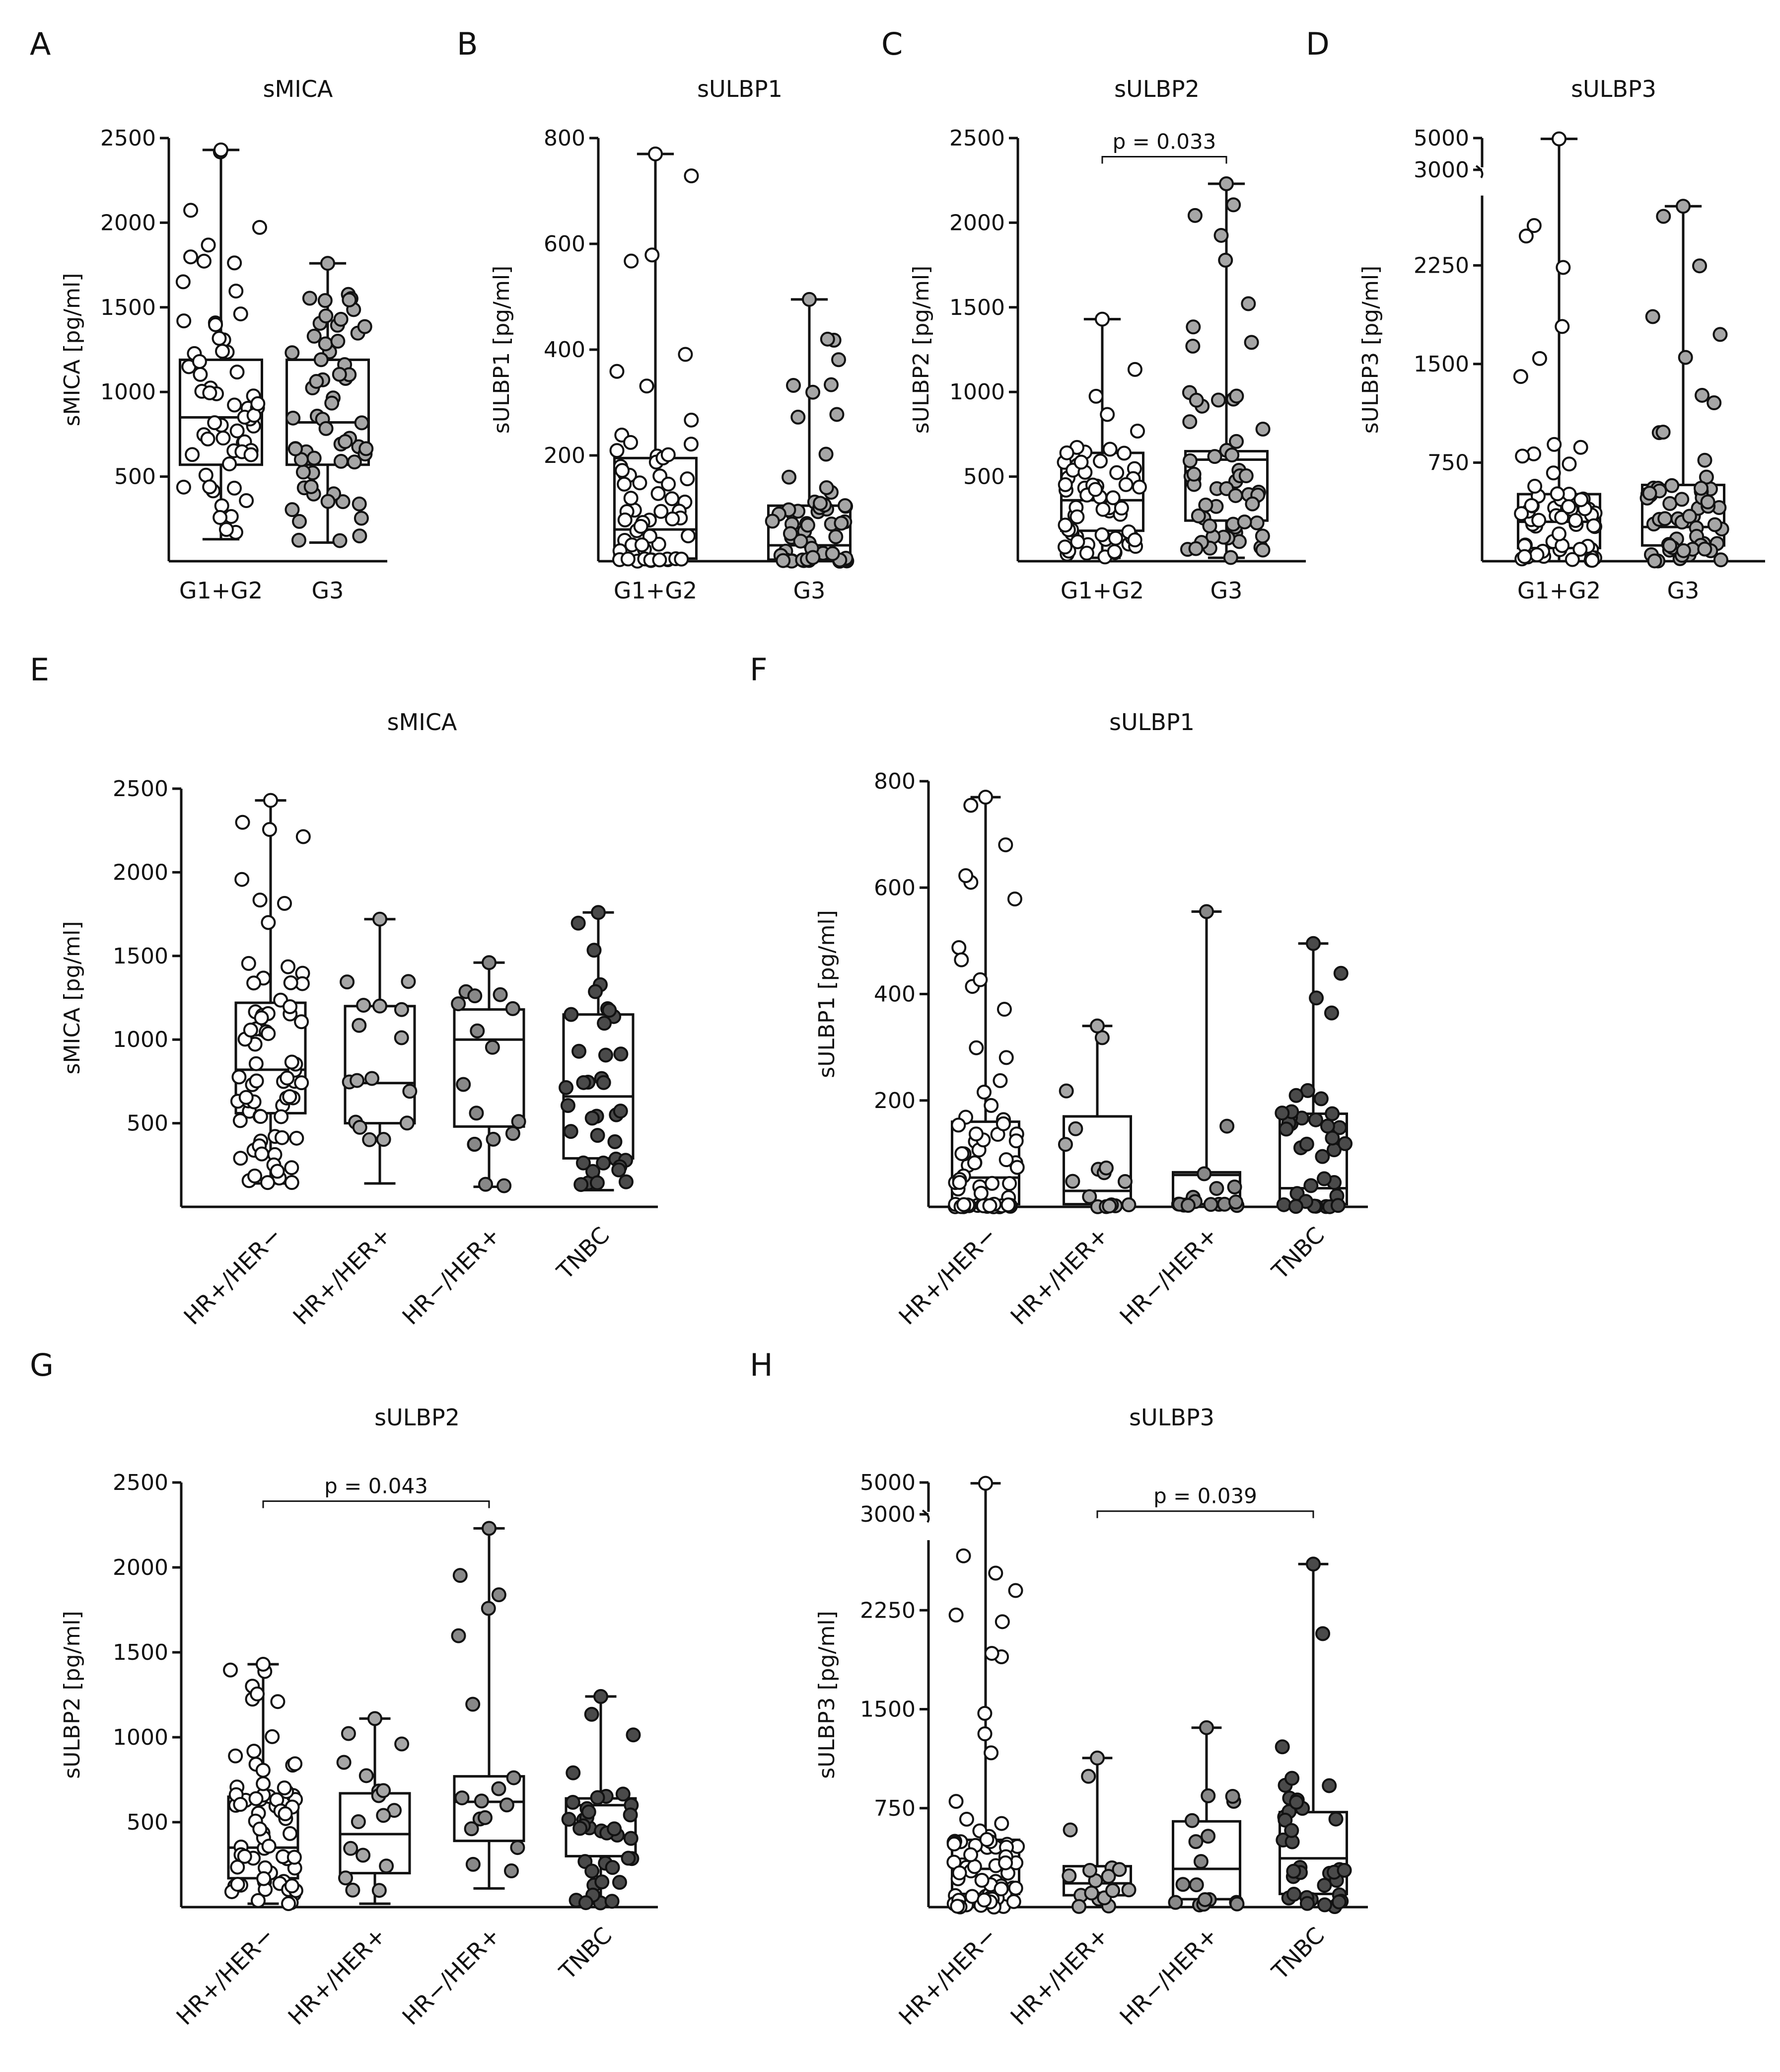 The height and width of the screenshot is (2072, 1780). Describe the element at coordinates (329, 430) in the screenshot. I see `box-g3: G3` at that location.